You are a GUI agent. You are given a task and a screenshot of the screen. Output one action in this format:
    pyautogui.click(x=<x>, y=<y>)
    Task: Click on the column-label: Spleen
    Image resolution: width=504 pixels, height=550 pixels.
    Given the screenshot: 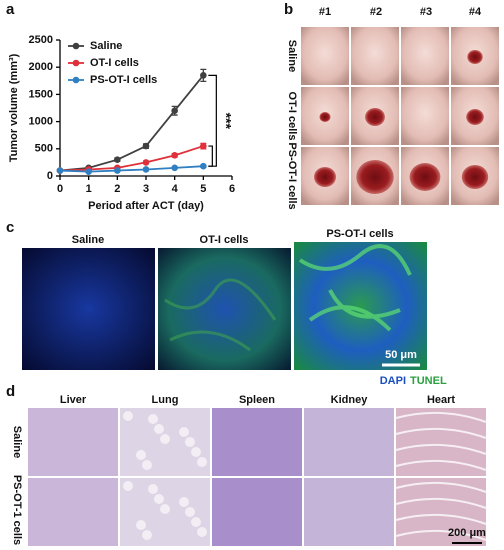 What is the action you would take?
    pyautogui.click(x=257, y=400)
    